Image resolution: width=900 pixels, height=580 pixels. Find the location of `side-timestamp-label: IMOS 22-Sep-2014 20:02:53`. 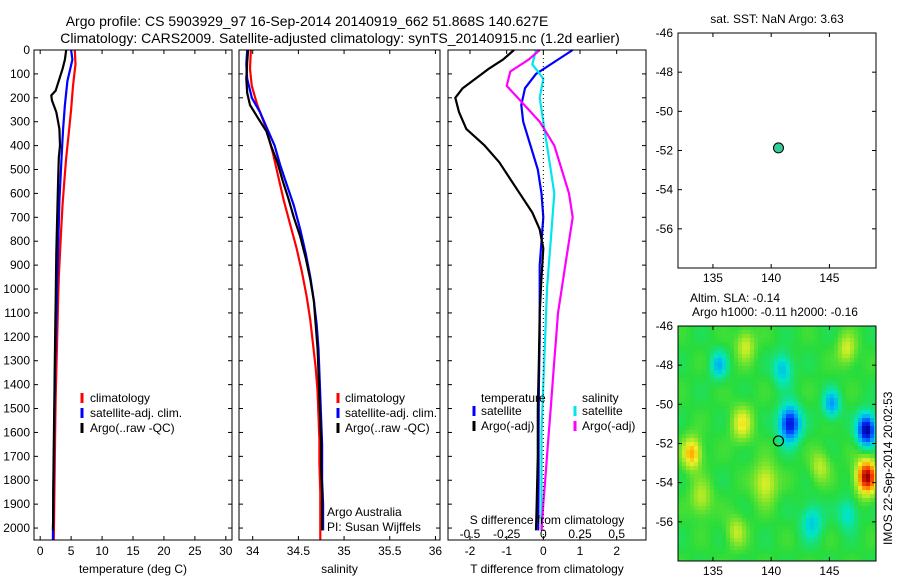

side-timestamp-label: IMOS 22-Sep-2014 20:02:53 is located at coordinates (888, 468).